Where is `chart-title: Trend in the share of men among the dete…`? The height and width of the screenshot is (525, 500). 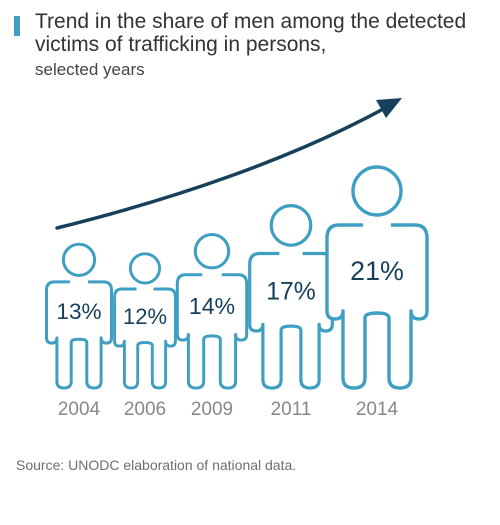 chart-title: Trend in the share of men among the dete… is located at coordinates (251, 33).